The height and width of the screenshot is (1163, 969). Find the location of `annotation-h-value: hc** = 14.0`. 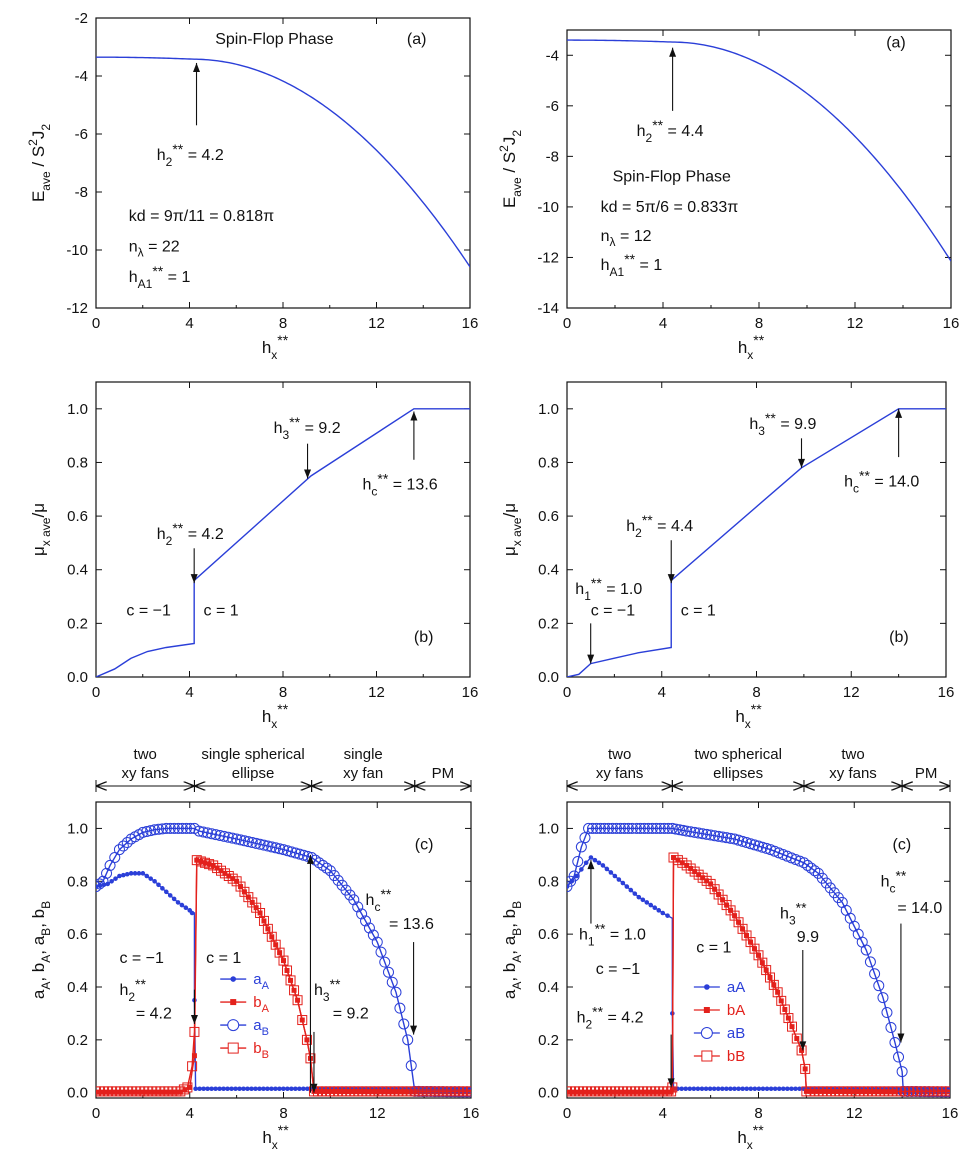

annotation-h-value: hc** = 14.0 is located at coordinates (881, 482).